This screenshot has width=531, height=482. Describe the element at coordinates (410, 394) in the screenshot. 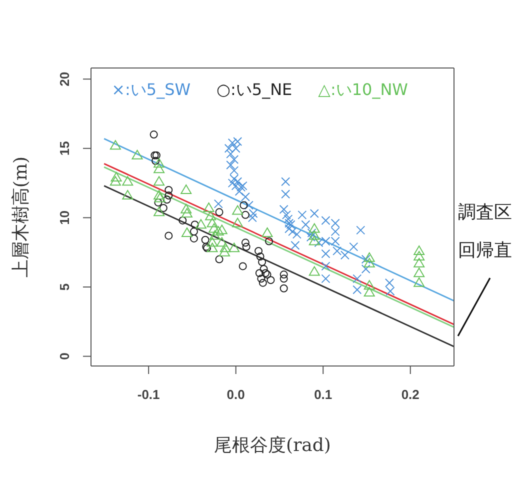

I see `x-tick-label: 0.2` at that location.